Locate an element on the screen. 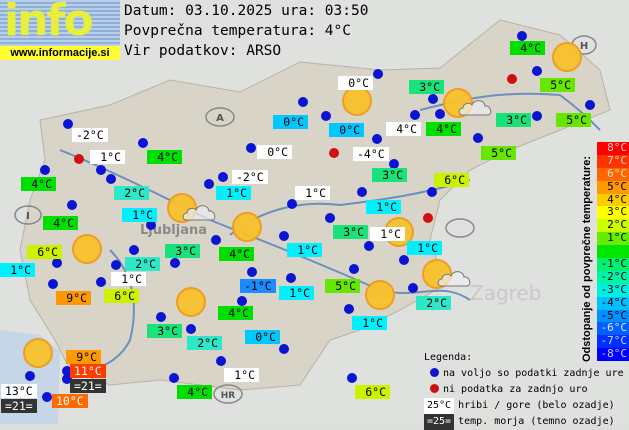 The height and width of the screenshot is (430, 629). scale-step: 1°C is located at coordinates (613, 238).